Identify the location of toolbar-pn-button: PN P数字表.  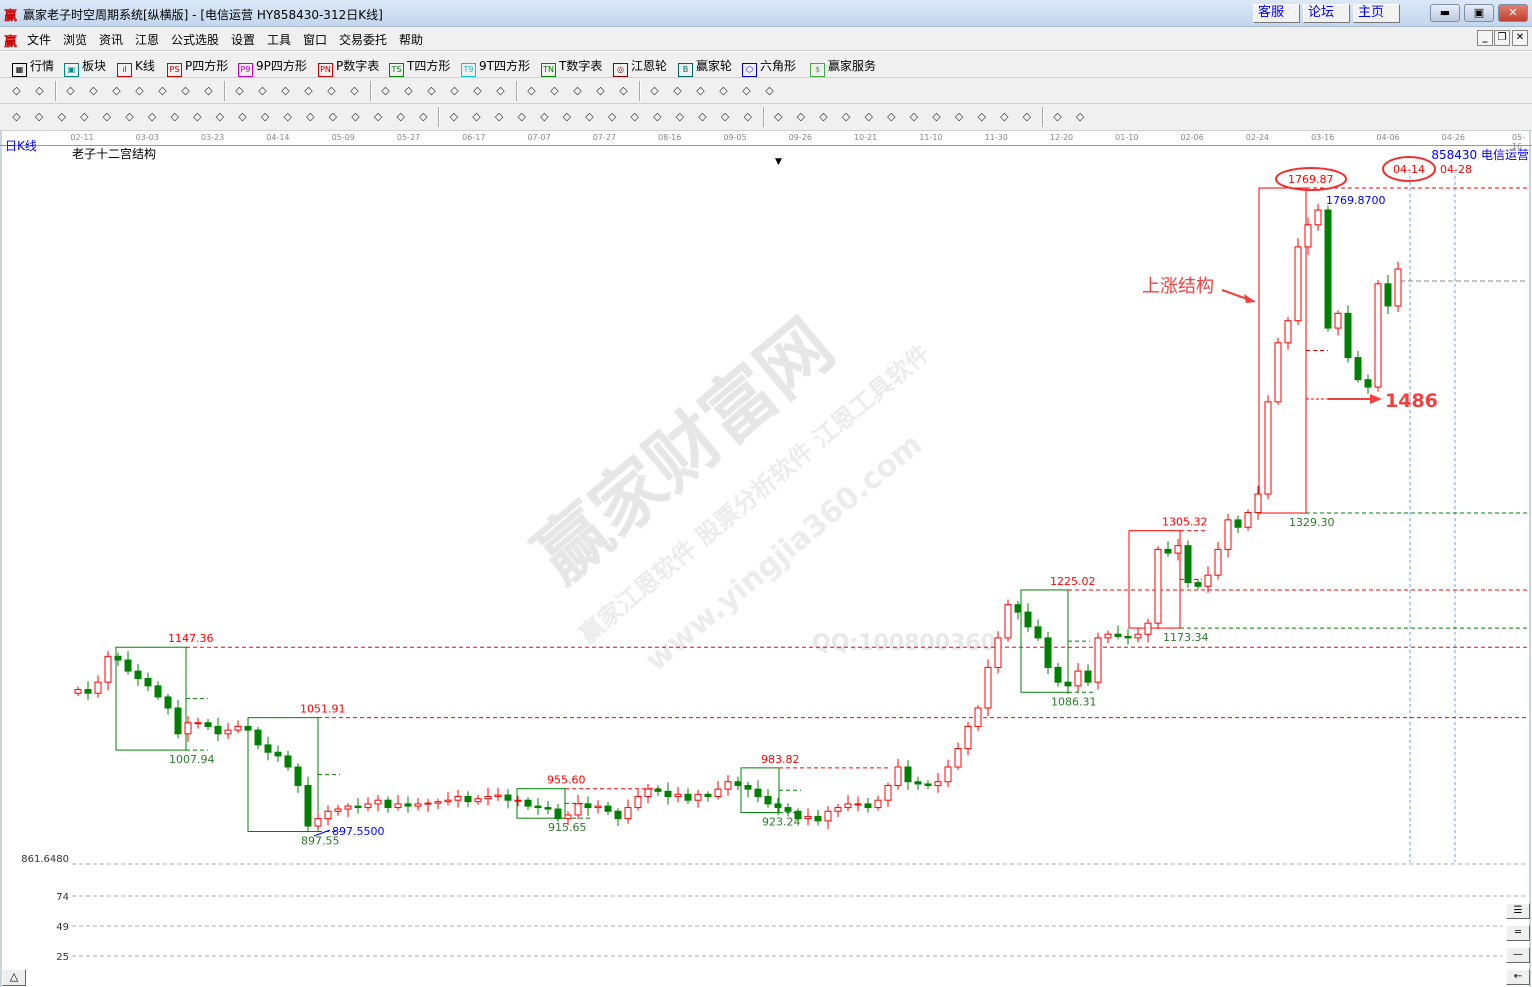
(348, 67).